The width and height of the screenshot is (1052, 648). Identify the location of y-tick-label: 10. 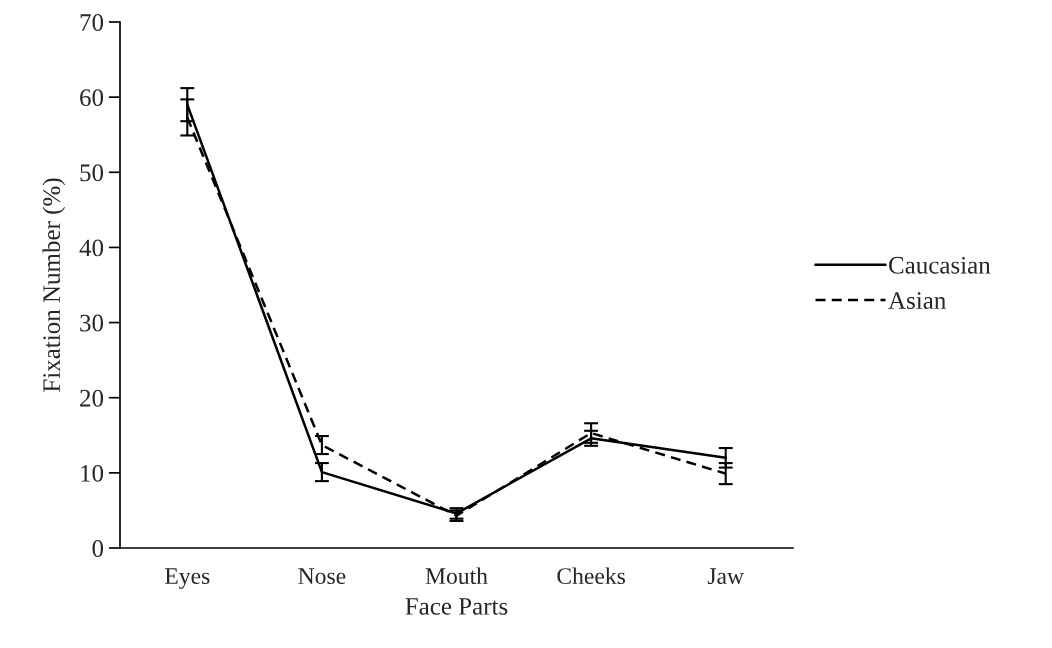
(92, 473).